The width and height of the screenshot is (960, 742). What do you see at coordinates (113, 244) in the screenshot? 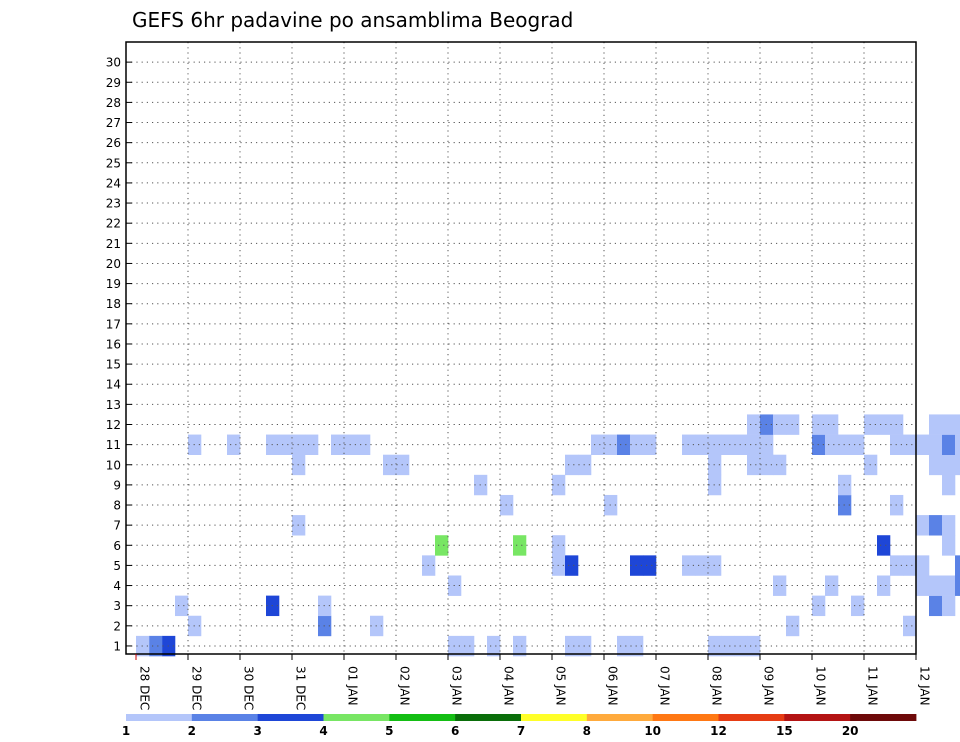
I see `y-tick-label: 21` at bounding box center [113, 244].